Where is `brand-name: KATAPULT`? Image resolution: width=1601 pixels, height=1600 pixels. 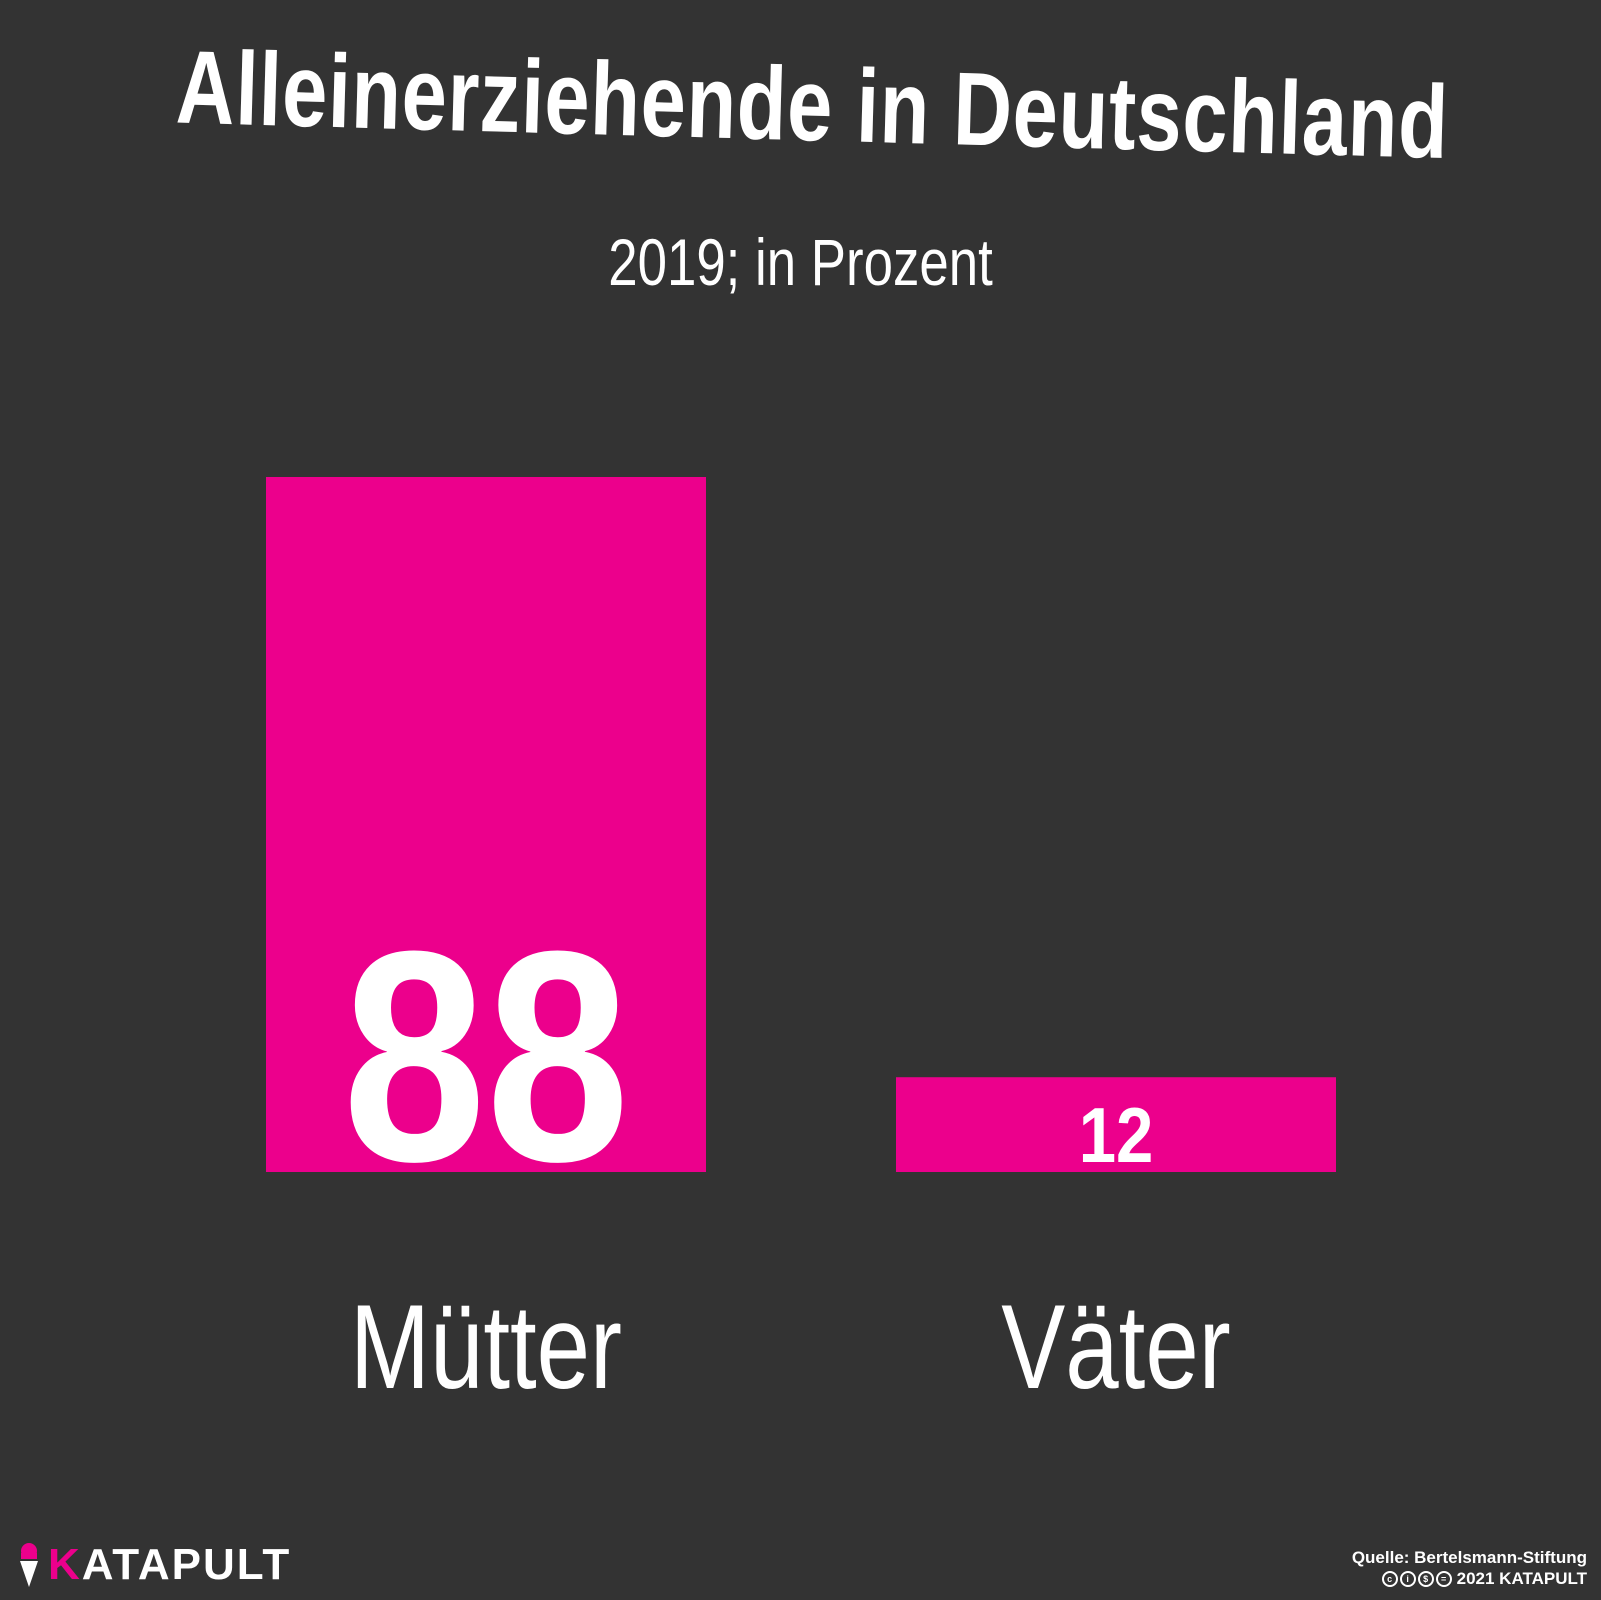
brand-name: KATAPULT is located at coordinates (169, 1565).